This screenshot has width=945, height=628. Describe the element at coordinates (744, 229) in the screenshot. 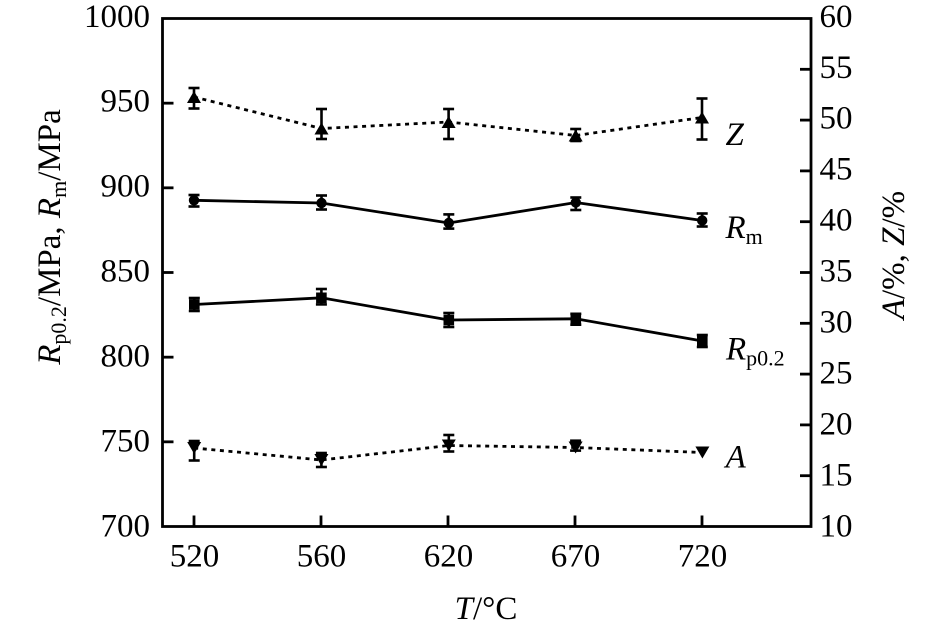

I see `svg-text: Rm` at that location.